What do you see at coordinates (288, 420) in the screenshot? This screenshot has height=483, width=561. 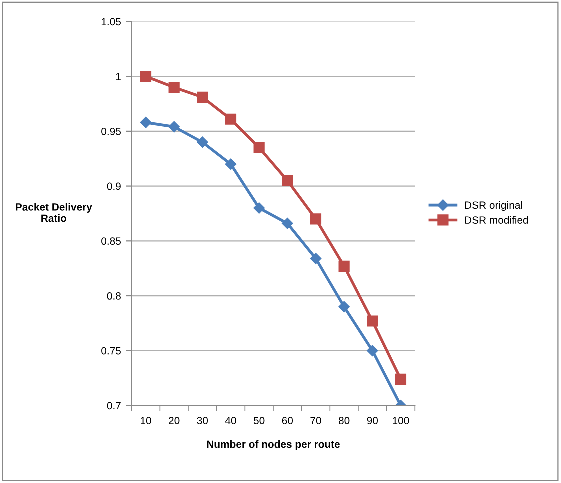 I see `x-tick-label: 60` at bounding box center [288, 420].